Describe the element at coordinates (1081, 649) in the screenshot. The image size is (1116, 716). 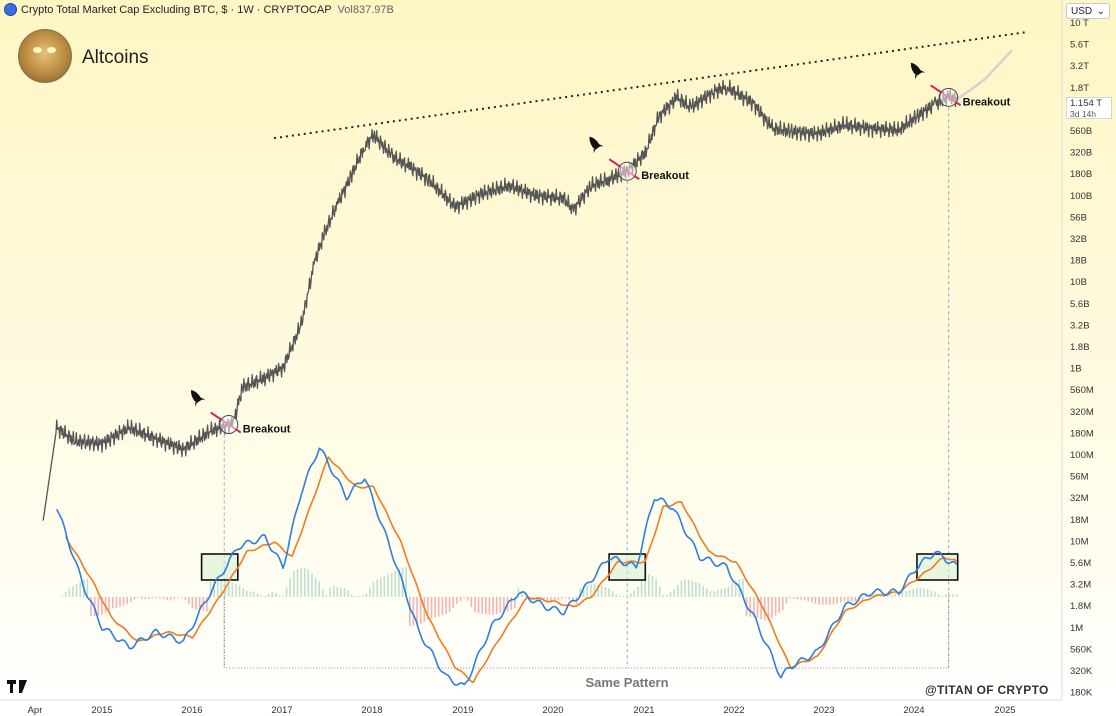
I see `y-tick-label: 560K` at that location.